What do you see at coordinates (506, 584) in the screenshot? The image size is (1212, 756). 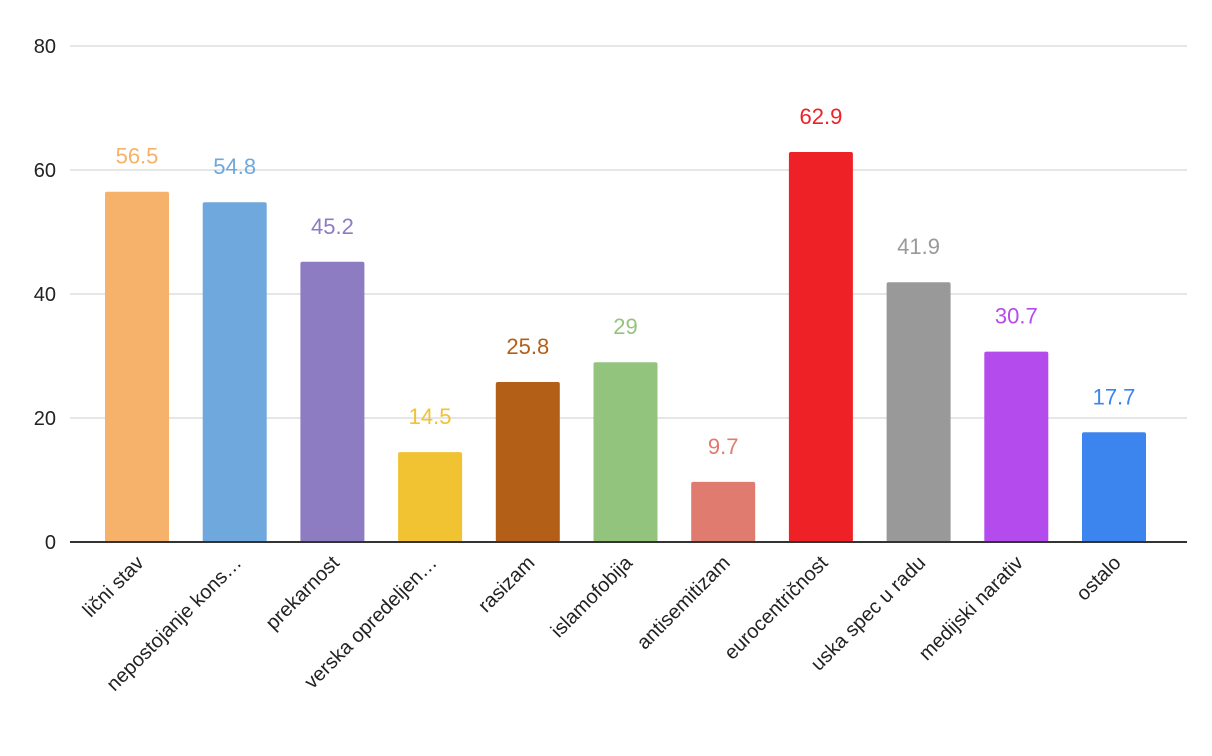 I see `category-label: rasizam` at bounding box center [506, 584].